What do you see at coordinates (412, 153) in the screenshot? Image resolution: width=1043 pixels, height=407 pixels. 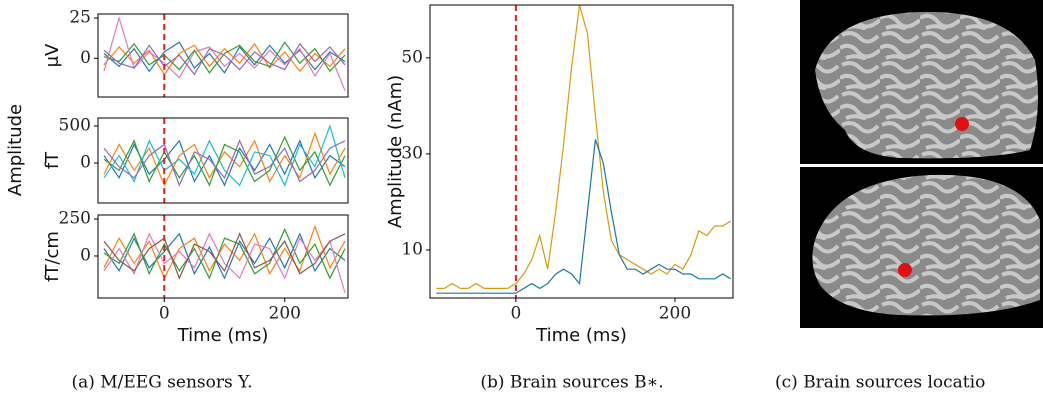 I see `y-tick-label: 30` at bounding box center [412, 153].